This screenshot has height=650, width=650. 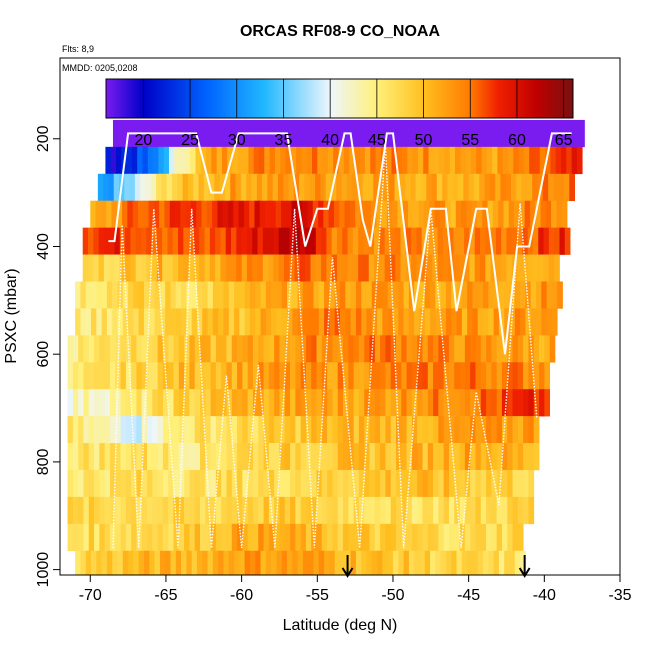 What do you see at coordinates (43, 246) in the screenshot?
I see `y-tick-label: 400` at bounding box center [43, 246].